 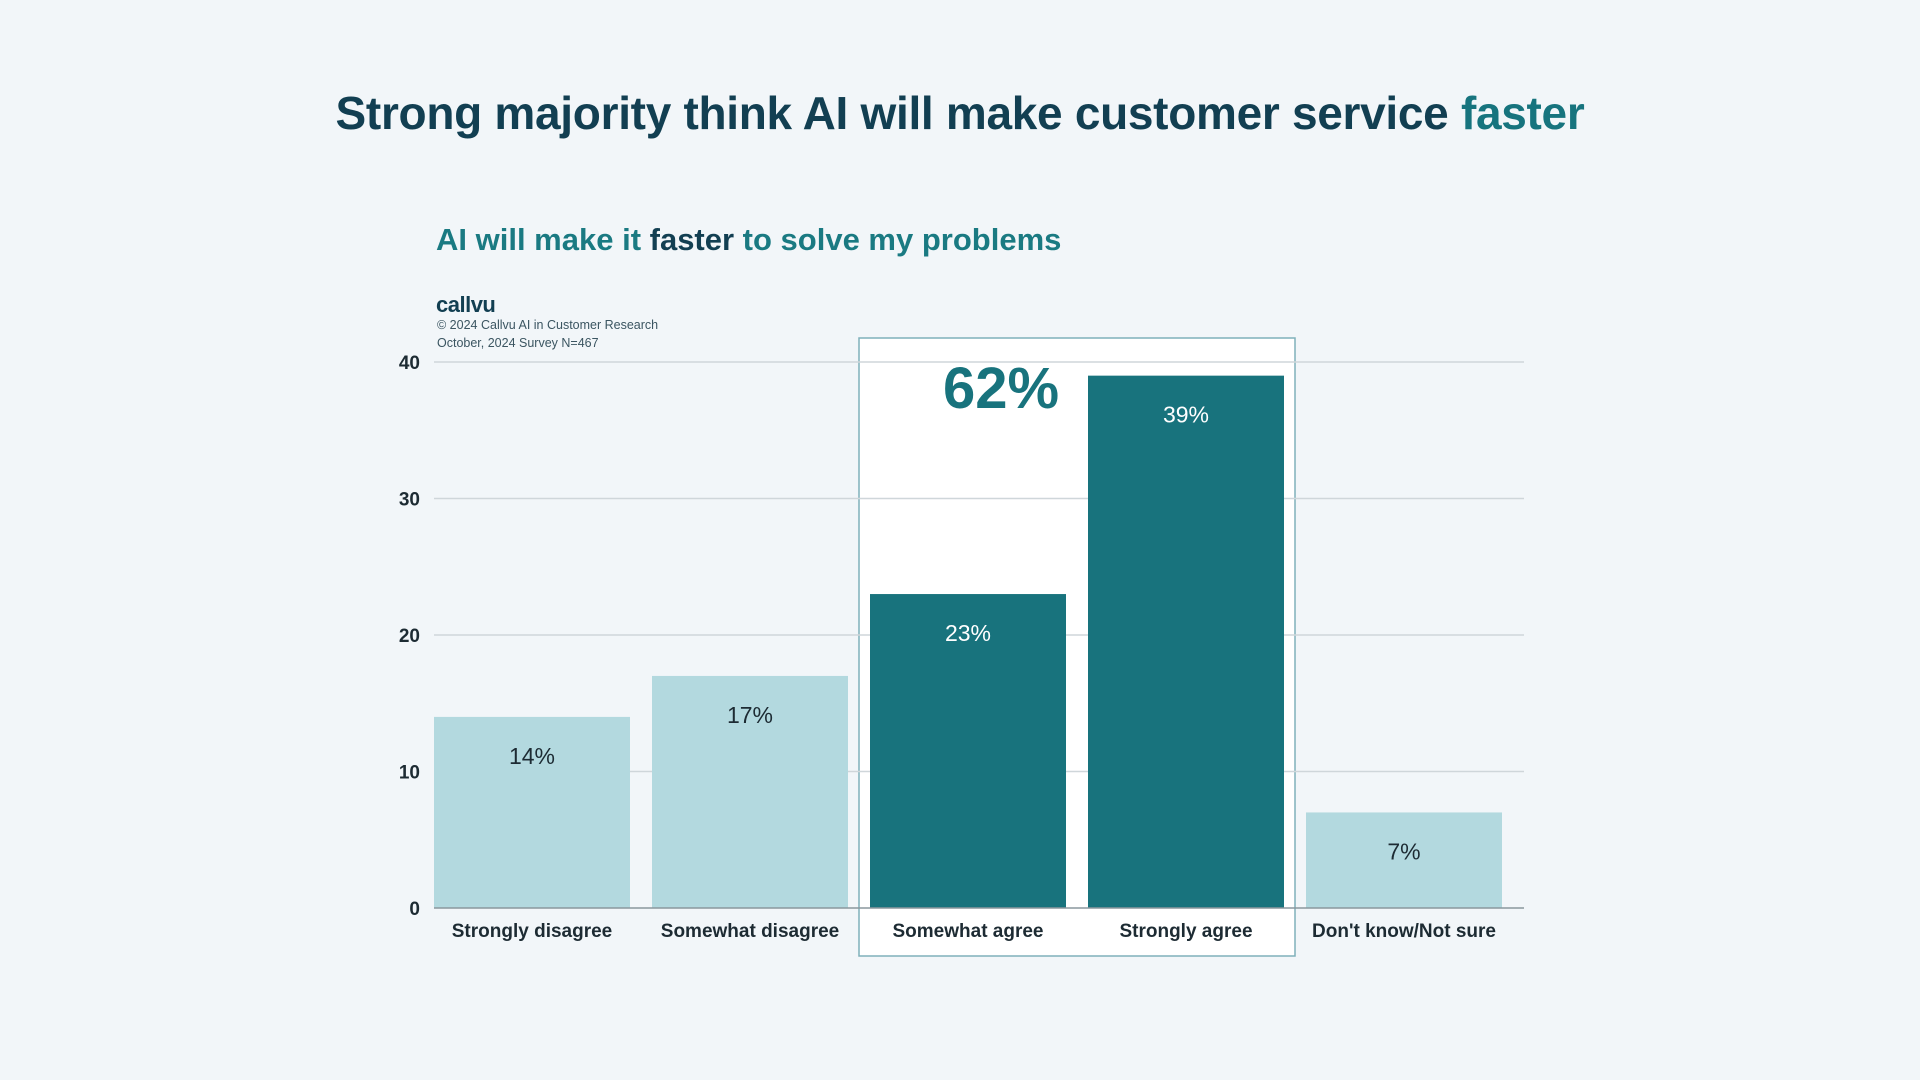 I want to click on source-line-1: © 2024 Callvu AI in Customer Research, so click(x=548, y=325).